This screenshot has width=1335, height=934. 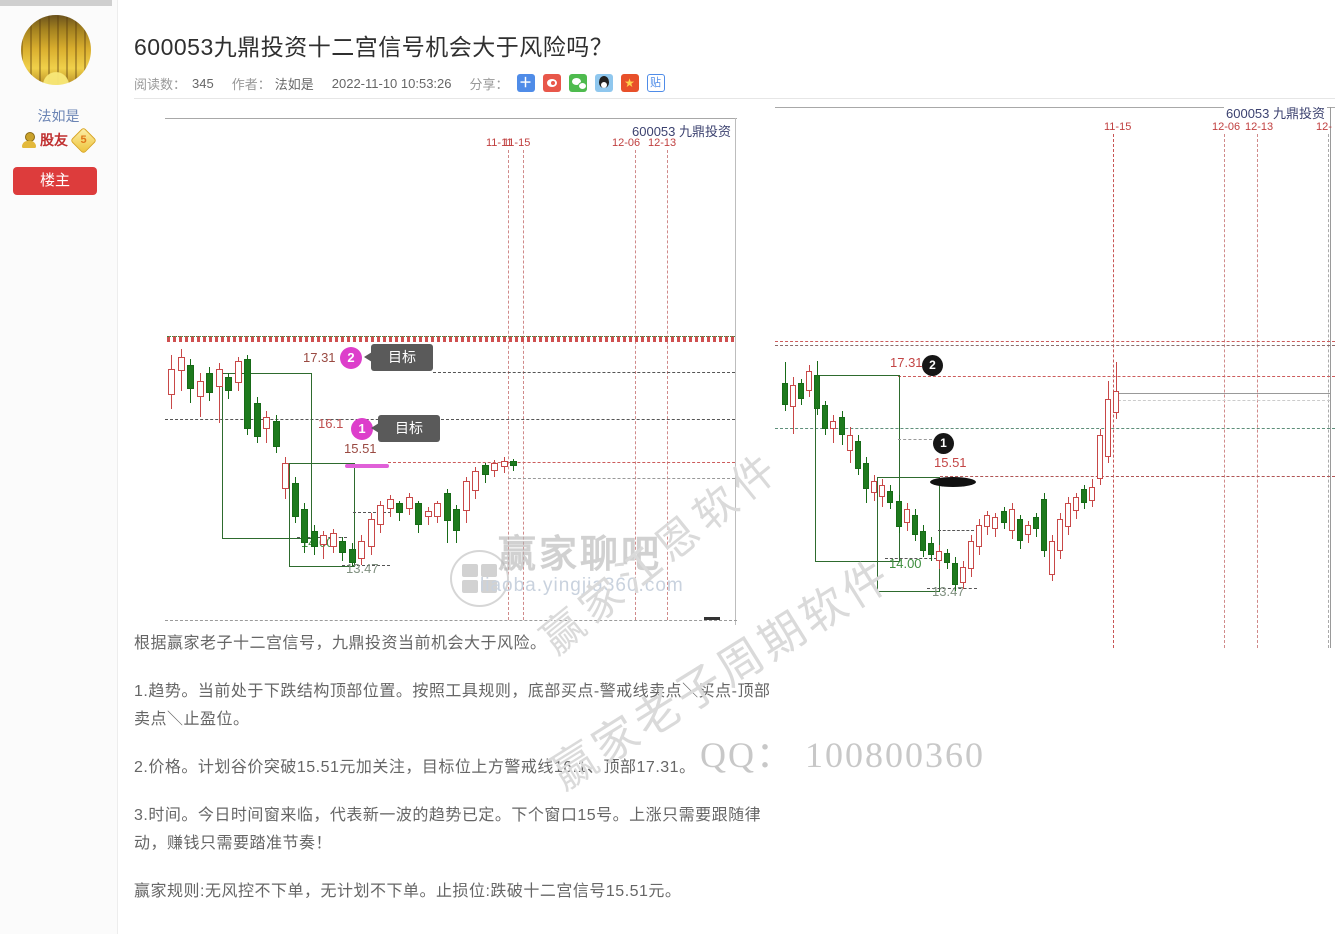 I want to click on level-badge: 5, so click(x=83, y=140).